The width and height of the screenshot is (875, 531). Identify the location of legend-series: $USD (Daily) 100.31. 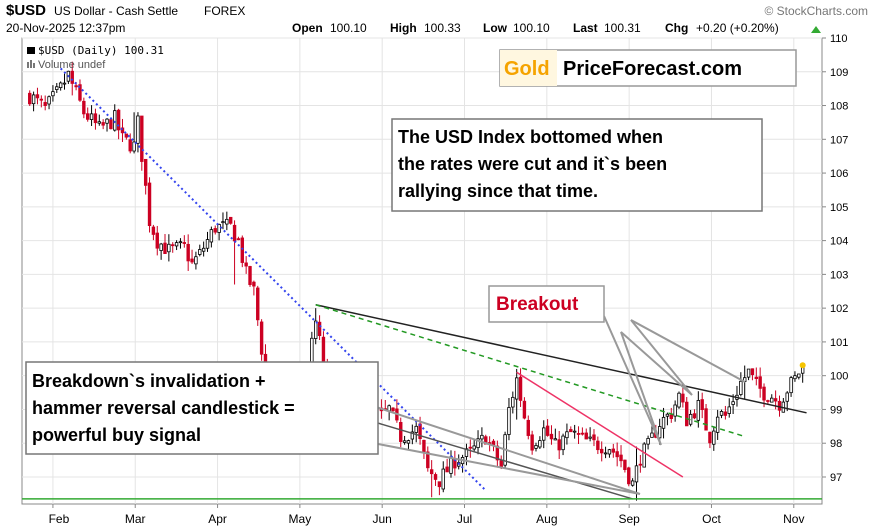
(101, 50).